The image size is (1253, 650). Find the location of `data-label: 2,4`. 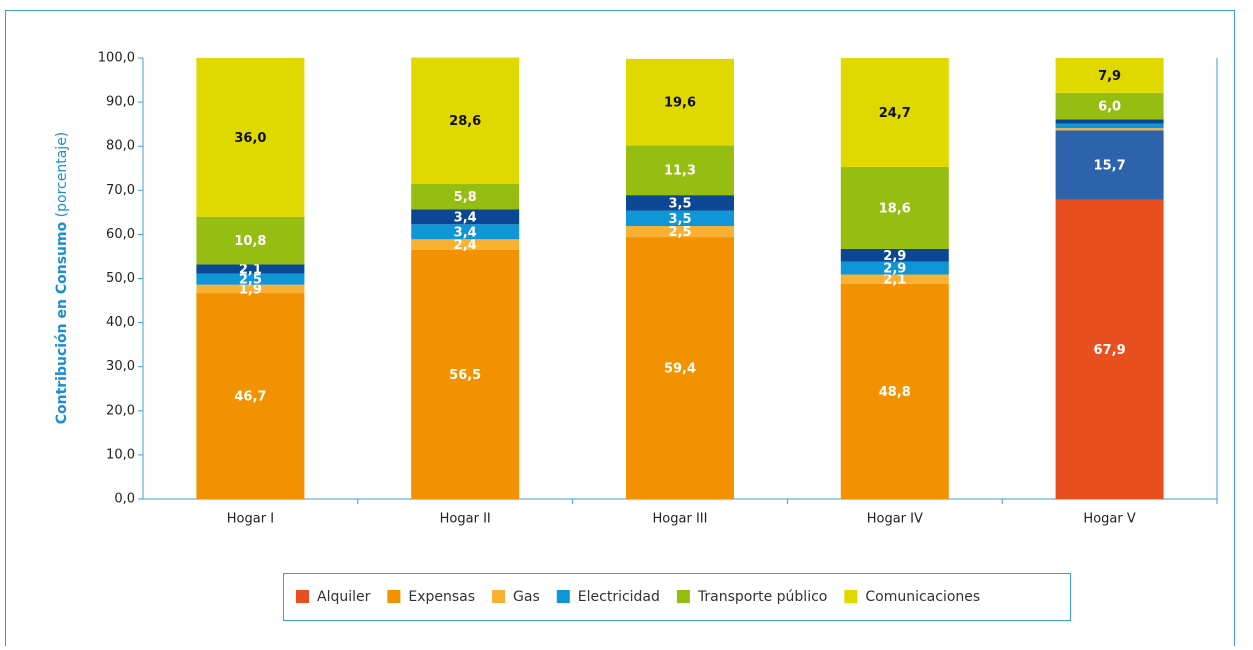

data-label: 2,4 is located at coordinates (465, 245).